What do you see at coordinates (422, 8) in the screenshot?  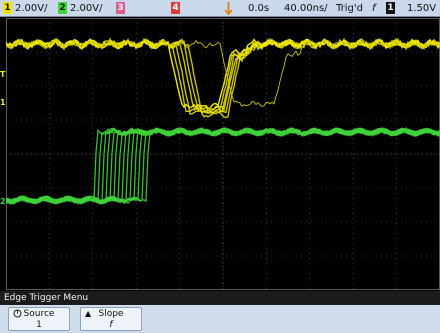 I see `trigger-level: 1.50V` at bounding box center [422, 8].